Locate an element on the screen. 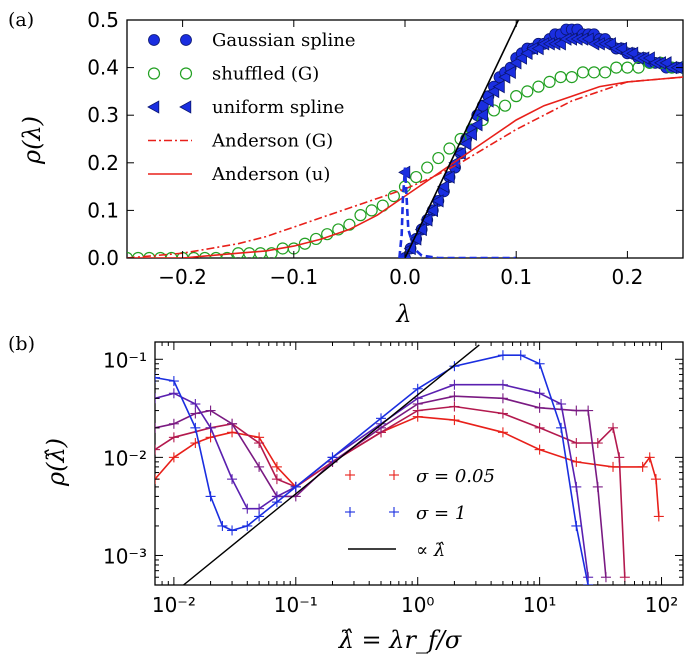  panel-a-xtick-label: −0.1 is located at coordinates (294, 277).